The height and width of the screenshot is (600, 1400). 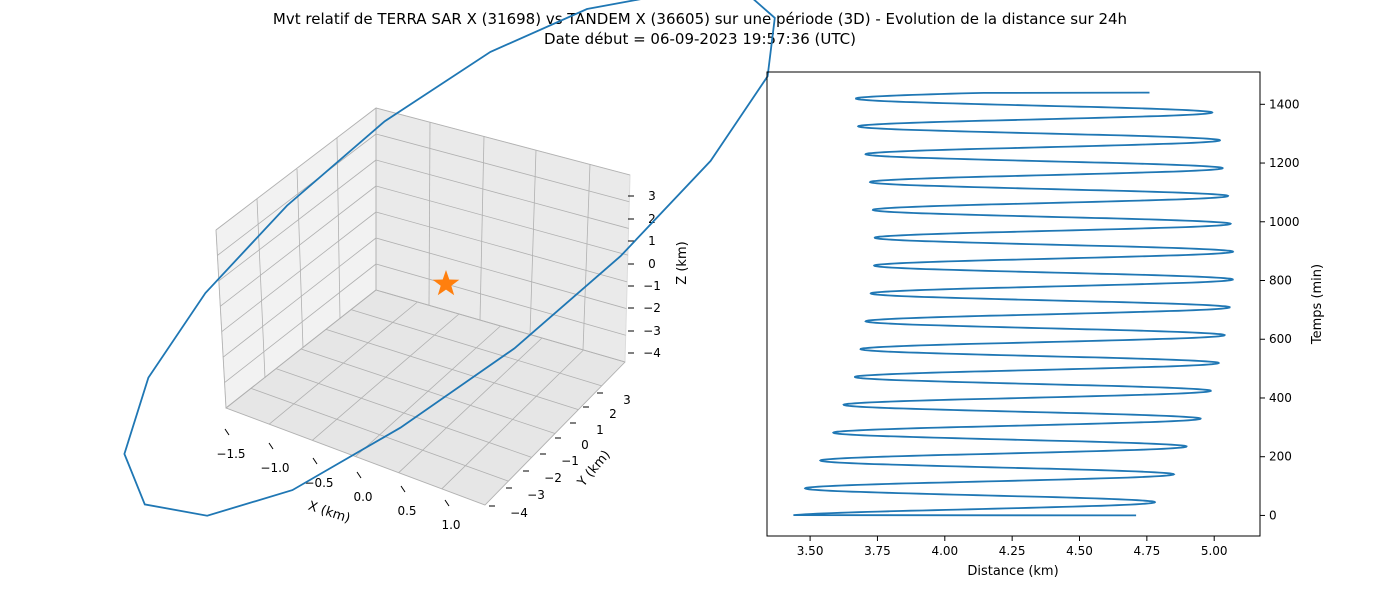 What do you see at coordinates (652, 308) in the screenshot?
I see `z-tick-label: −2` at bounding box center [652, 308].